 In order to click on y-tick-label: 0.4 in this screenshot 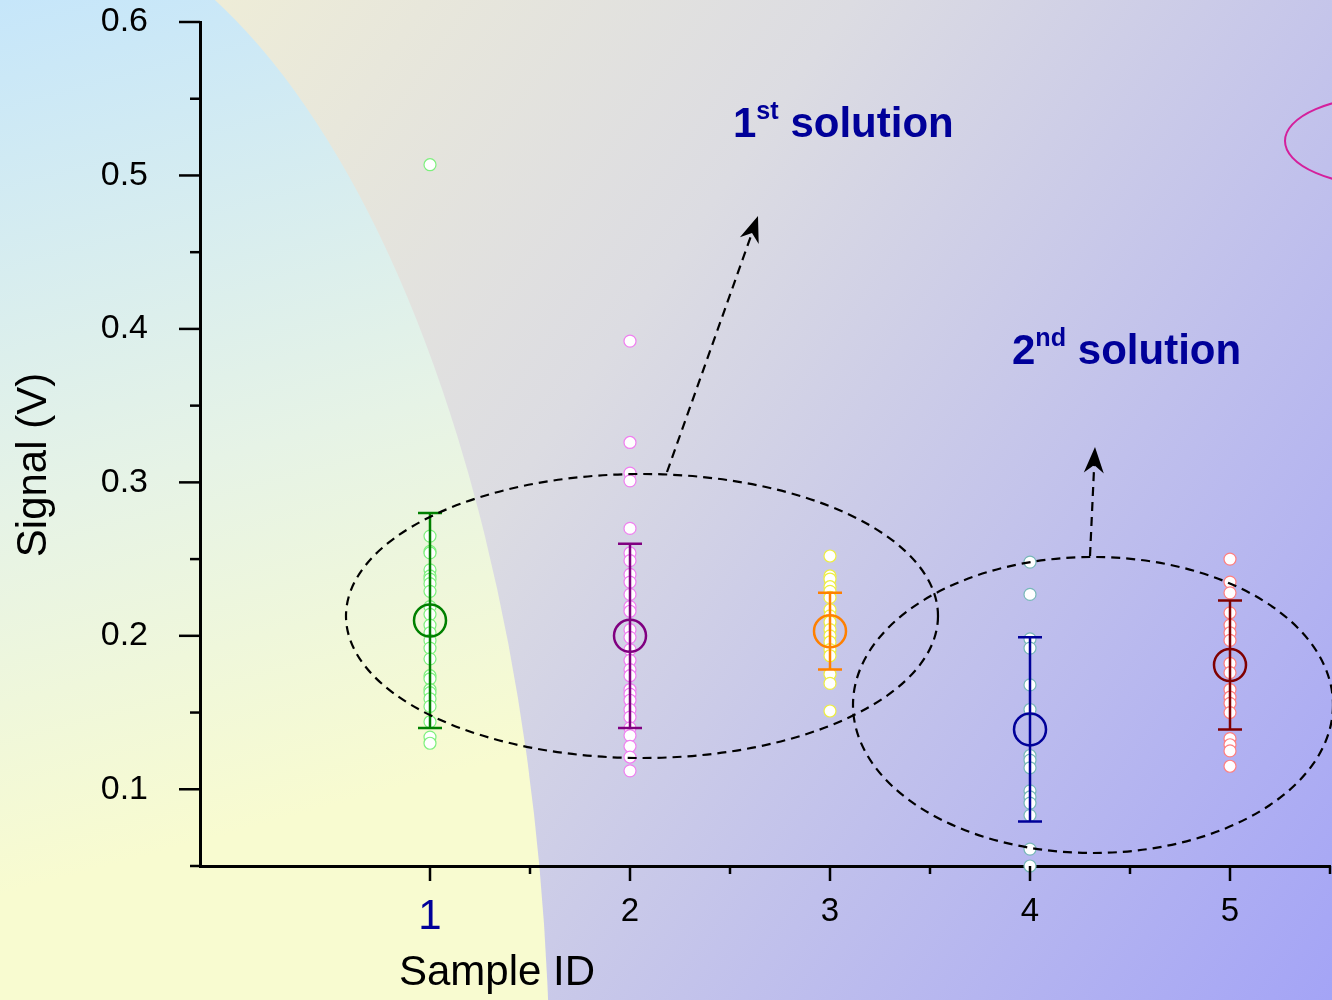, I will do `click(124, 326)`.